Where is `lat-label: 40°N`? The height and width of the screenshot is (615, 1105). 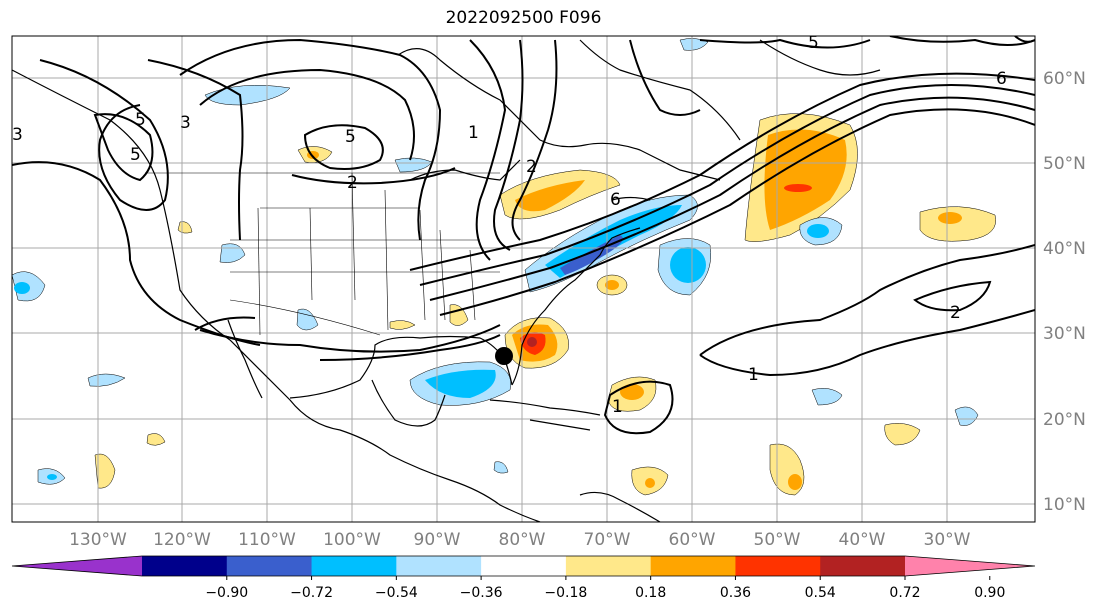 lat-label: 40°N is located at coordinates (1064, 249).